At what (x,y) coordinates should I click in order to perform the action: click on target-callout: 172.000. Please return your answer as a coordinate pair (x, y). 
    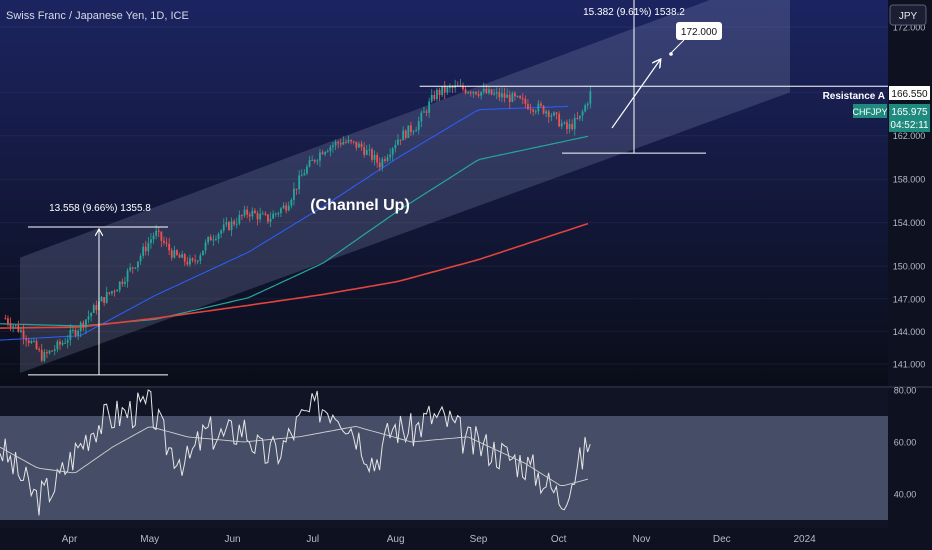
    Looking at the image, I should click on (699, 31).